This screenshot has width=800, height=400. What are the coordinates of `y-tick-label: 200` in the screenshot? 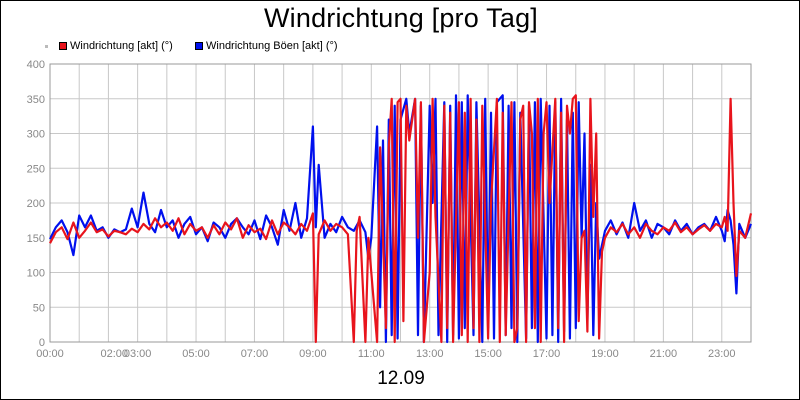 It's located at (36, 204).